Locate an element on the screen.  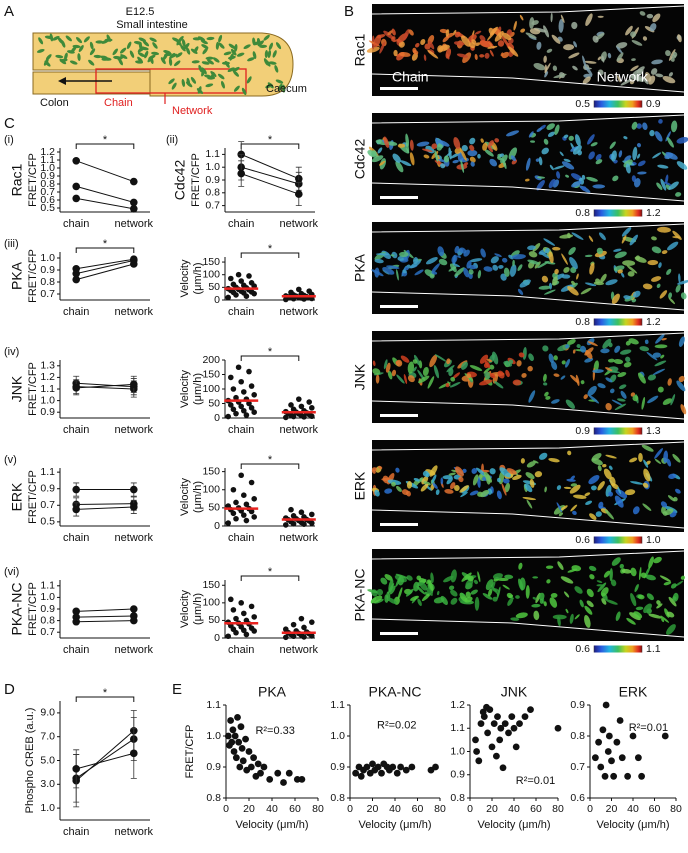
x-tick-label: 20 is located at coordinates (249, 809).